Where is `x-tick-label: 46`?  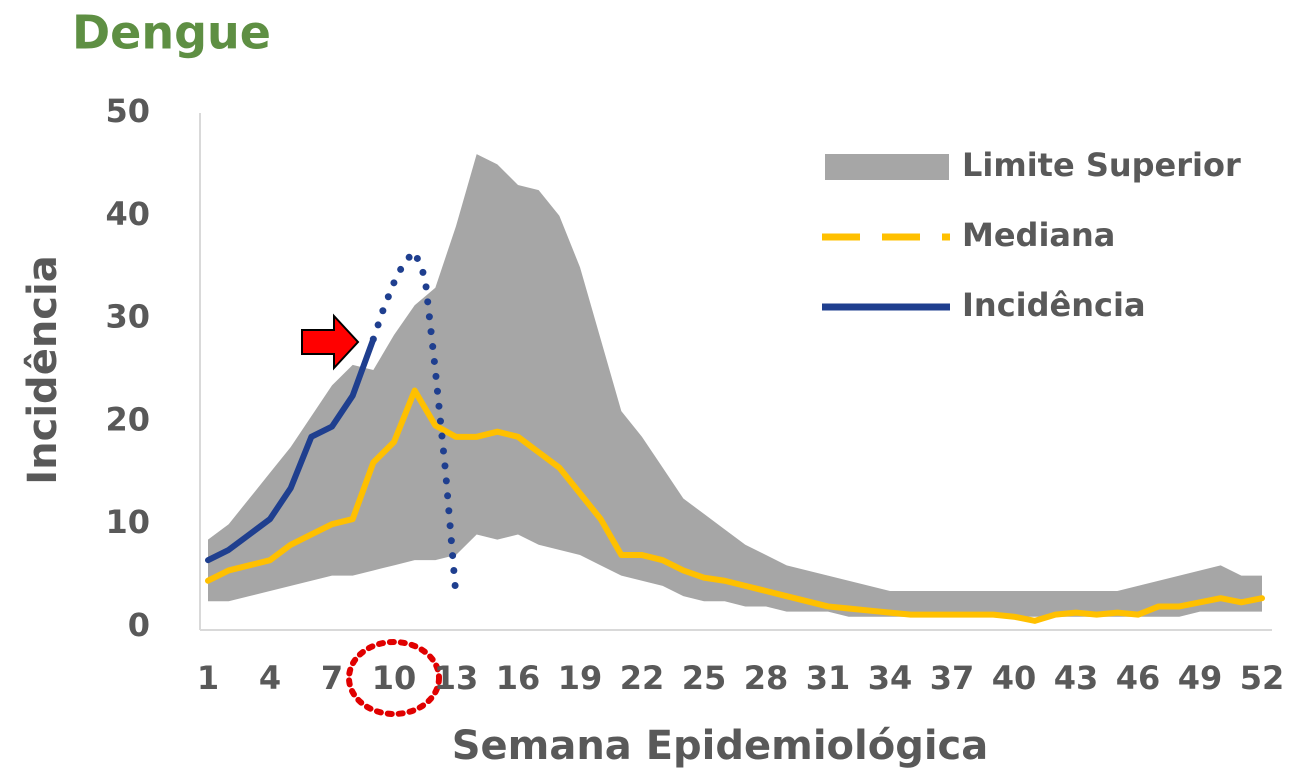
x-tick-label: 46 is located at coordinates (1138, 678).